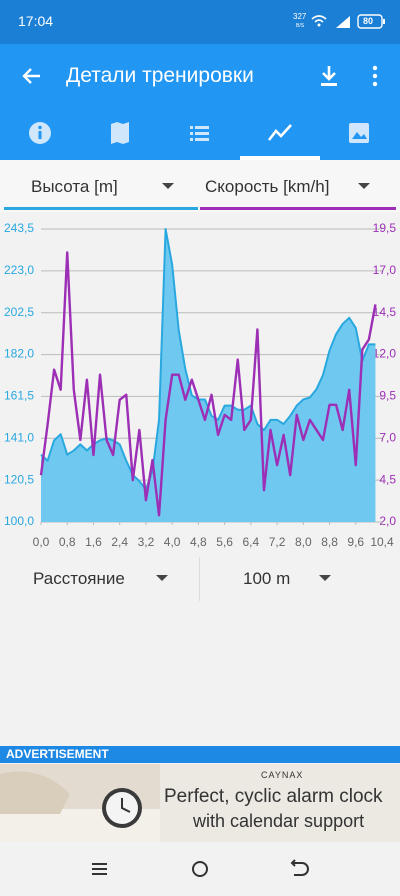  What do you see at coordinates (200, 186) in the screenshot?
I see `series-selectors: Высота [m] Скорость [km/h]` at bounding box center [200, 186].